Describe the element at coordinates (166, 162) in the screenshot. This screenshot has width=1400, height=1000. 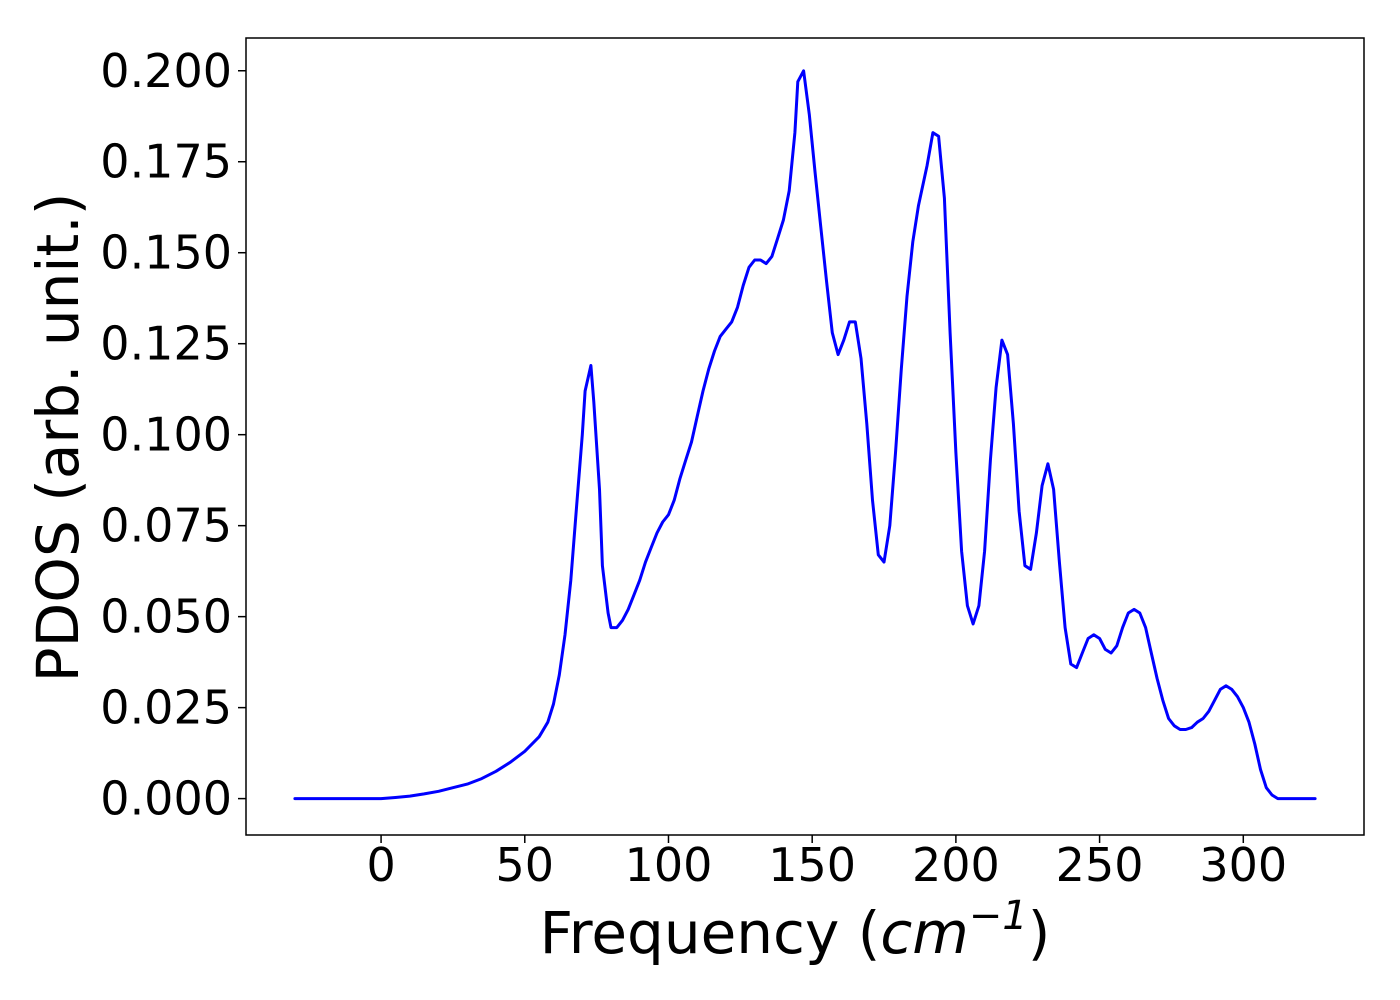
I see `y-tick-label: 0.175` at that location.